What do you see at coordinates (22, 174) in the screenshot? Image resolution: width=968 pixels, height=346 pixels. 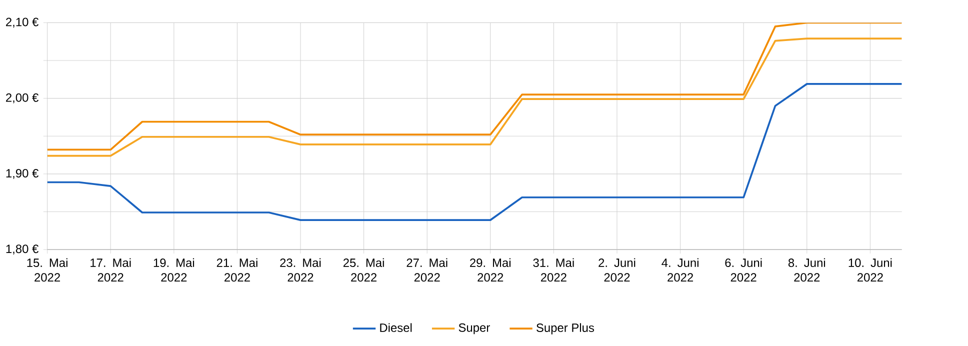 I see `y-tick-label: 1,90 €` at bounding box center [22, 174].